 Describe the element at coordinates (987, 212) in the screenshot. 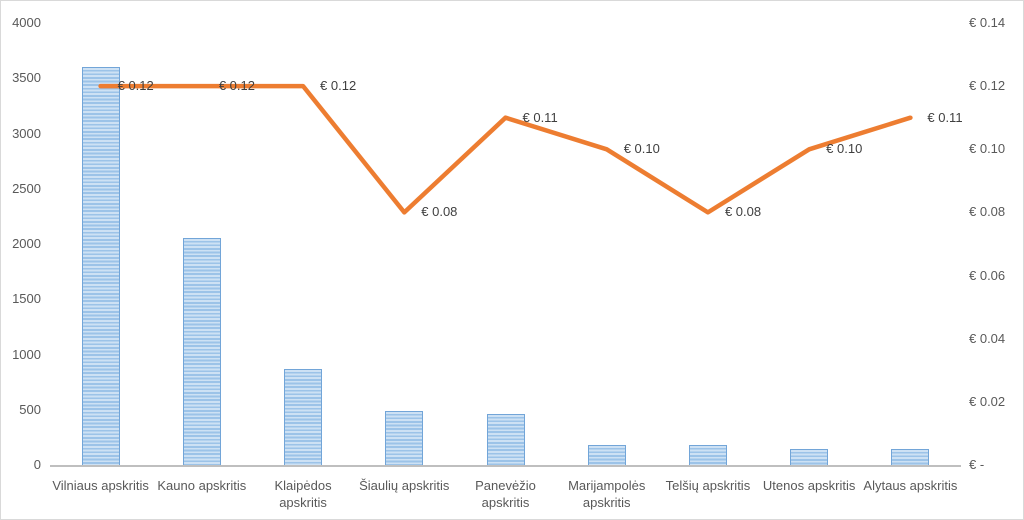

I see `right-axis-tick: € 0.08` at that location.